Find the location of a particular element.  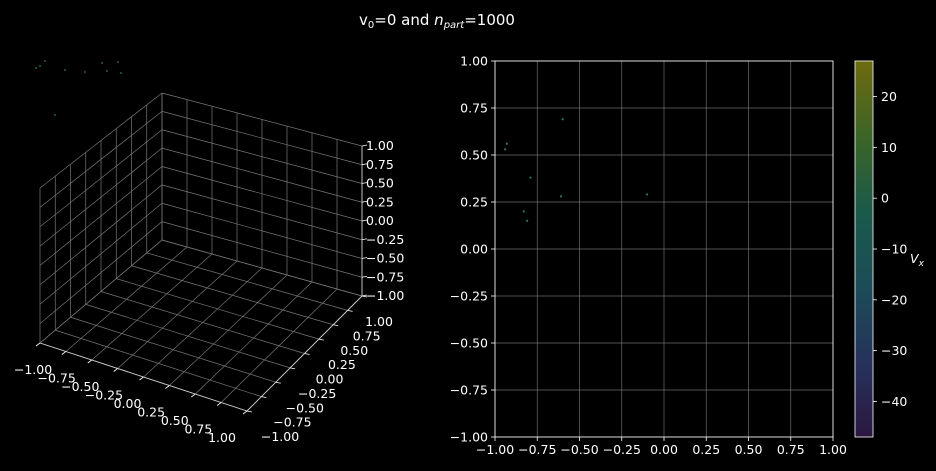

z3d-tick-label: −0.75 is located at coordinates (385, 276).